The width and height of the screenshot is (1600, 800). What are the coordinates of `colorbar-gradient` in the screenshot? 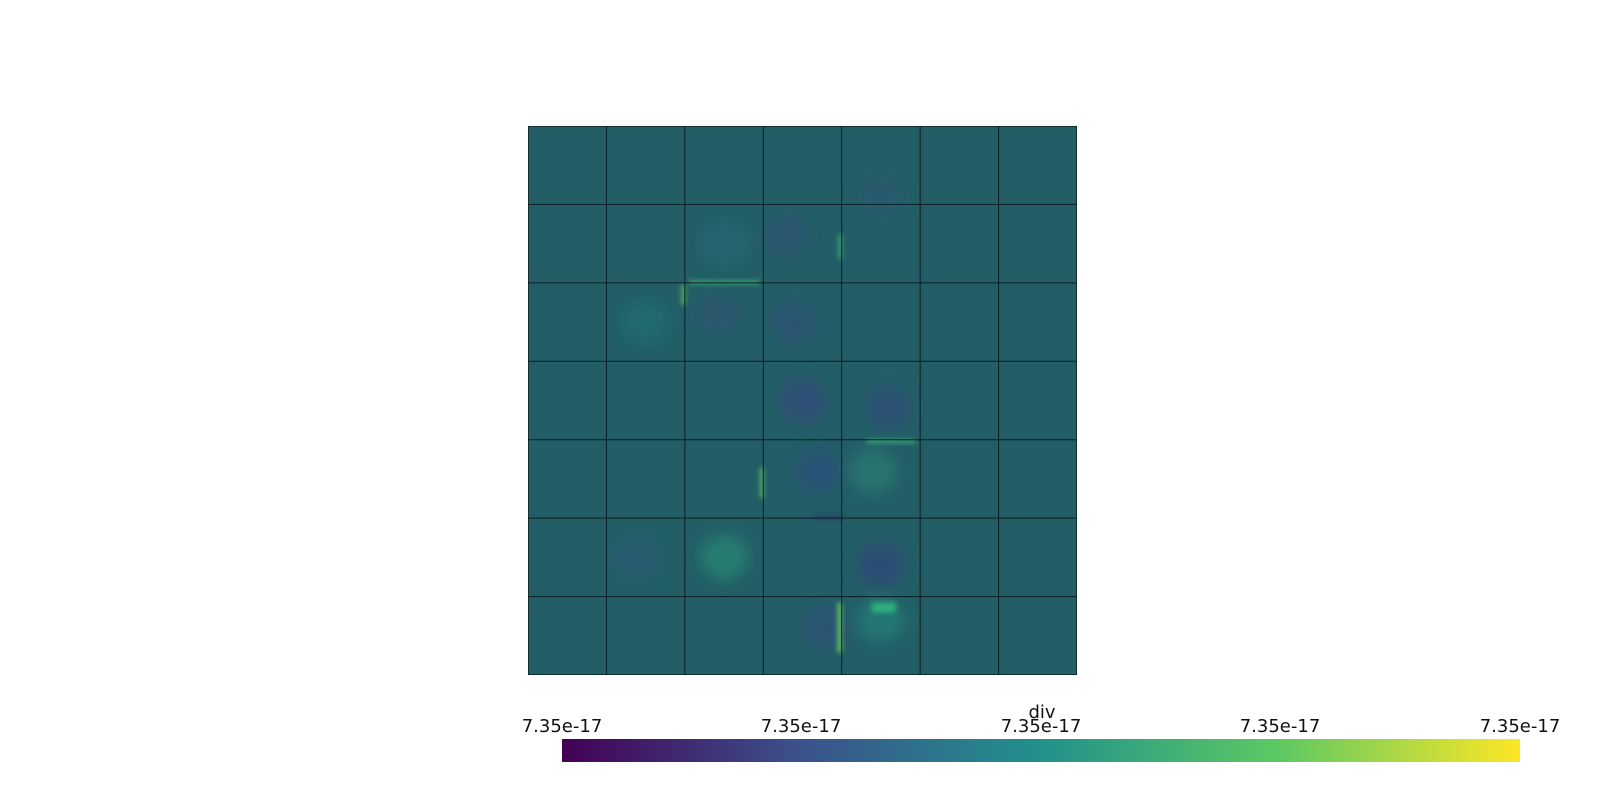 It's located at (1041, 750).